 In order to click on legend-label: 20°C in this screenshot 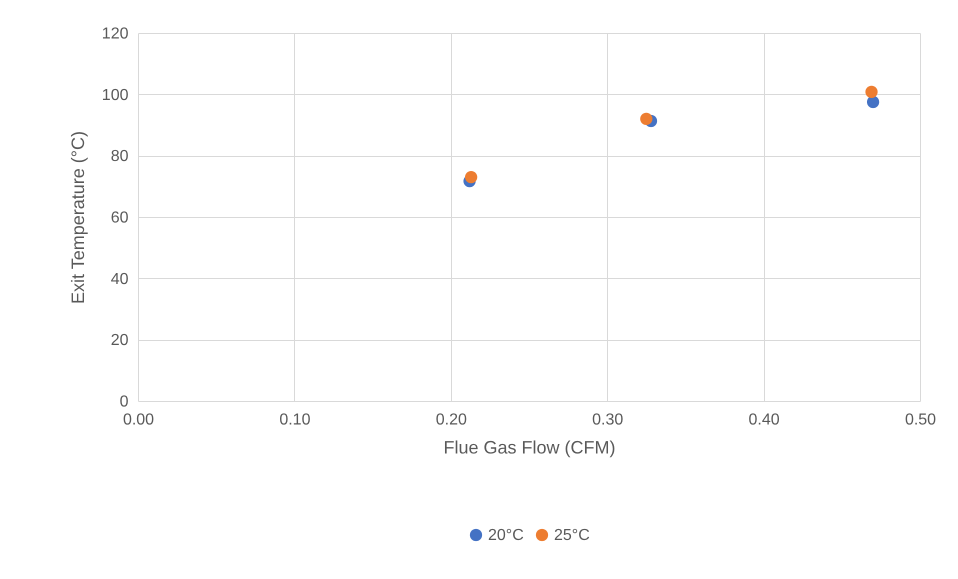, I will do `click(506, 535)`.